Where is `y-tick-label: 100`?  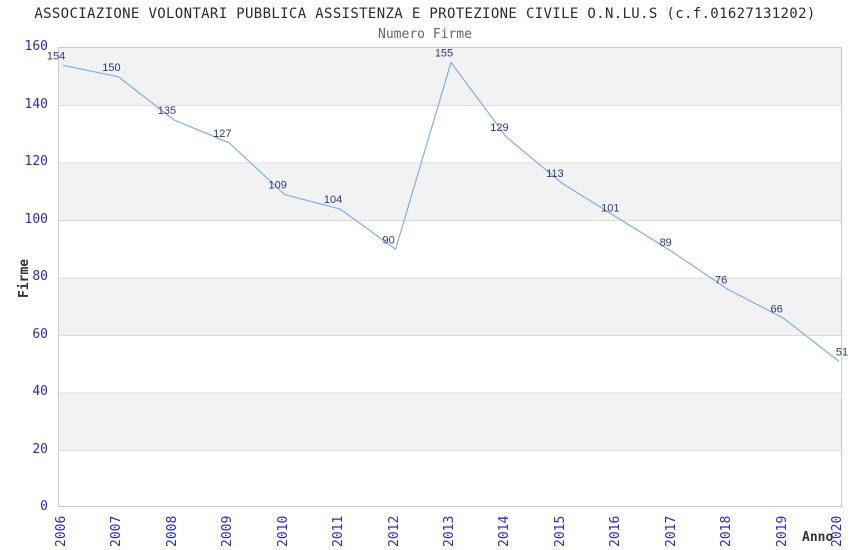 y-tick-label: 100 is located at coordinates (36, 219).